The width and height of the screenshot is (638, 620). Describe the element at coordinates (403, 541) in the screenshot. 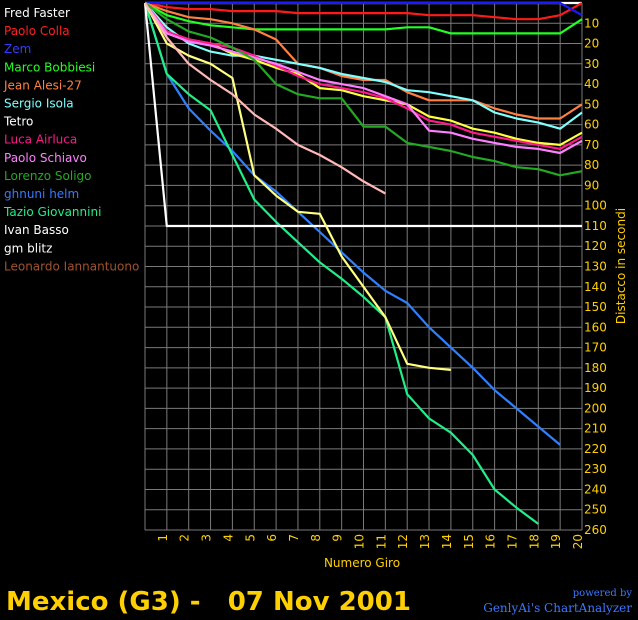

I see `x-tick-label: 12` at that location.